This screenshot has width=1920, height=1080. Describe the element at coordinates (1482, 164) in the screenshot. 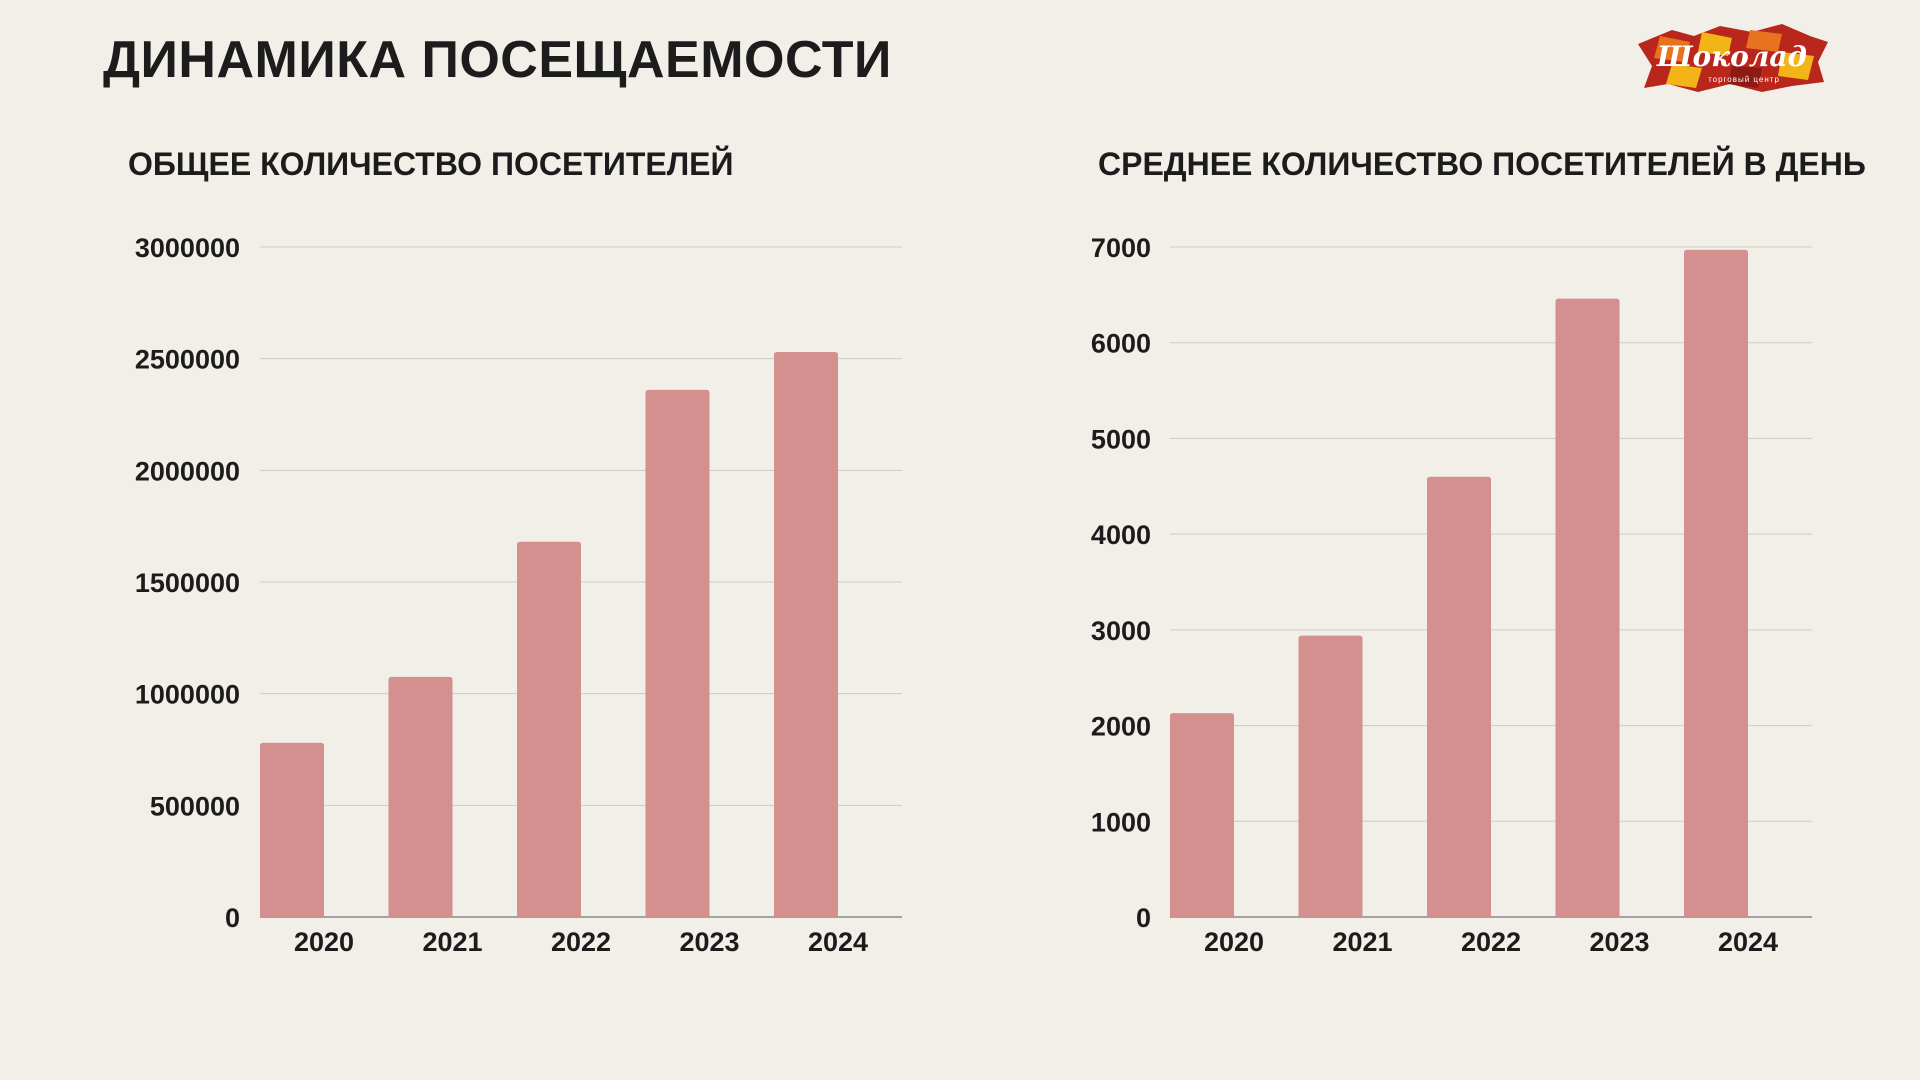

I see `chart-title-daily-visitors: СРЕДНЕЕ КОЛИЧЕСТВО ПОСЕТИТЕЛЕЙ В ДЕНЬ` at that location.